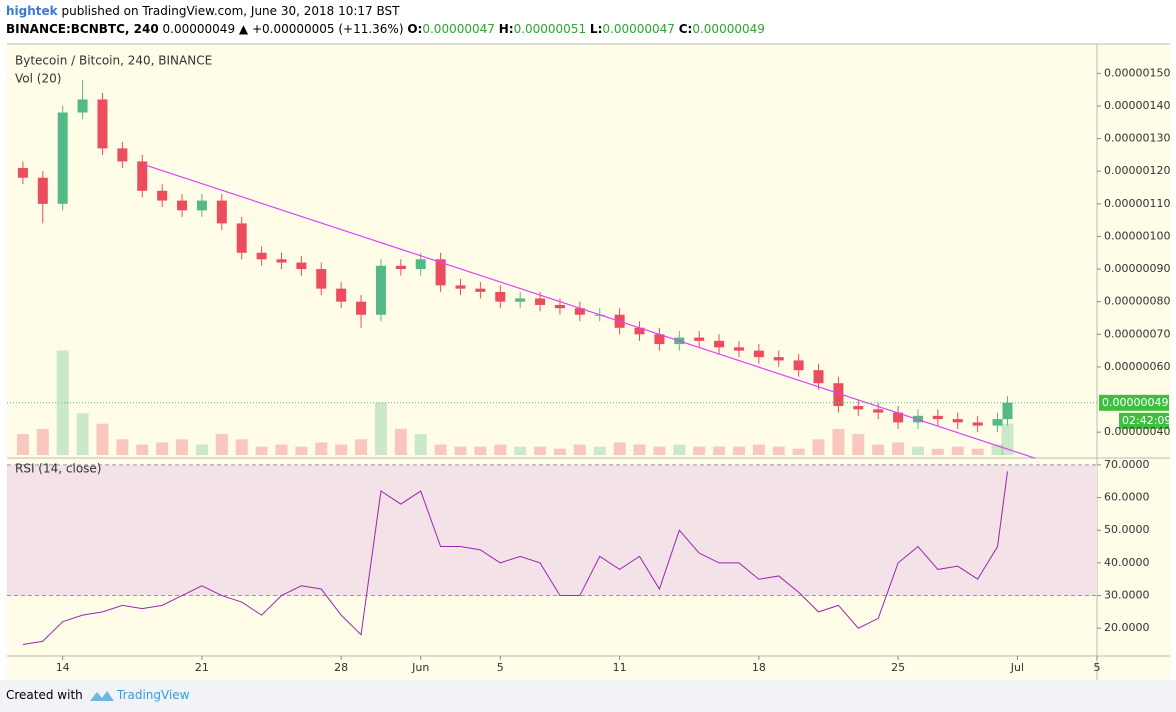 Image resolution: width=1176 pixels, height=712 pixels. Describe the element at coordinates (1127, 464) in the screenshot. I see `y-tick-label: 70.0000` at that location.